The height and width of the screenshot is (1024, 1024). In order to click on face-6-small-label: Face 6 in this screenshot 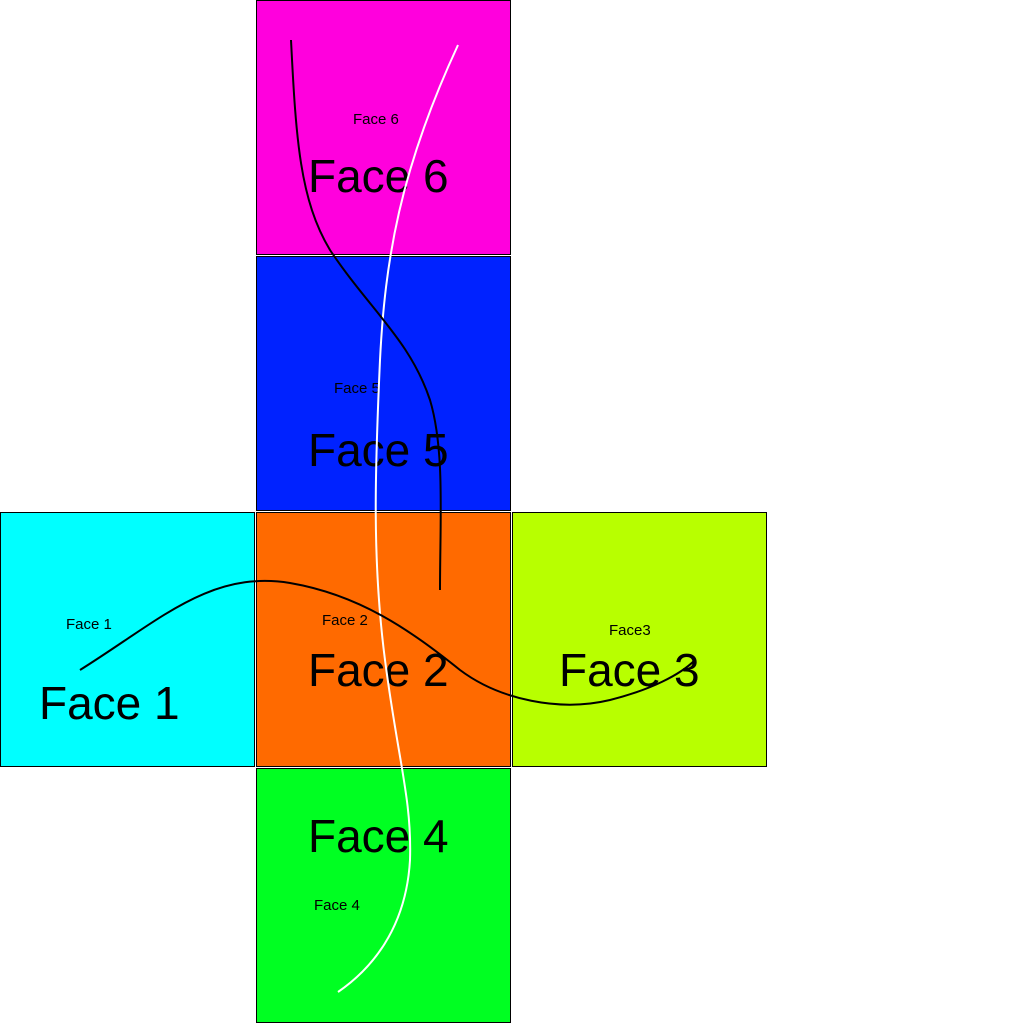, I will do `click(376, 119)`.